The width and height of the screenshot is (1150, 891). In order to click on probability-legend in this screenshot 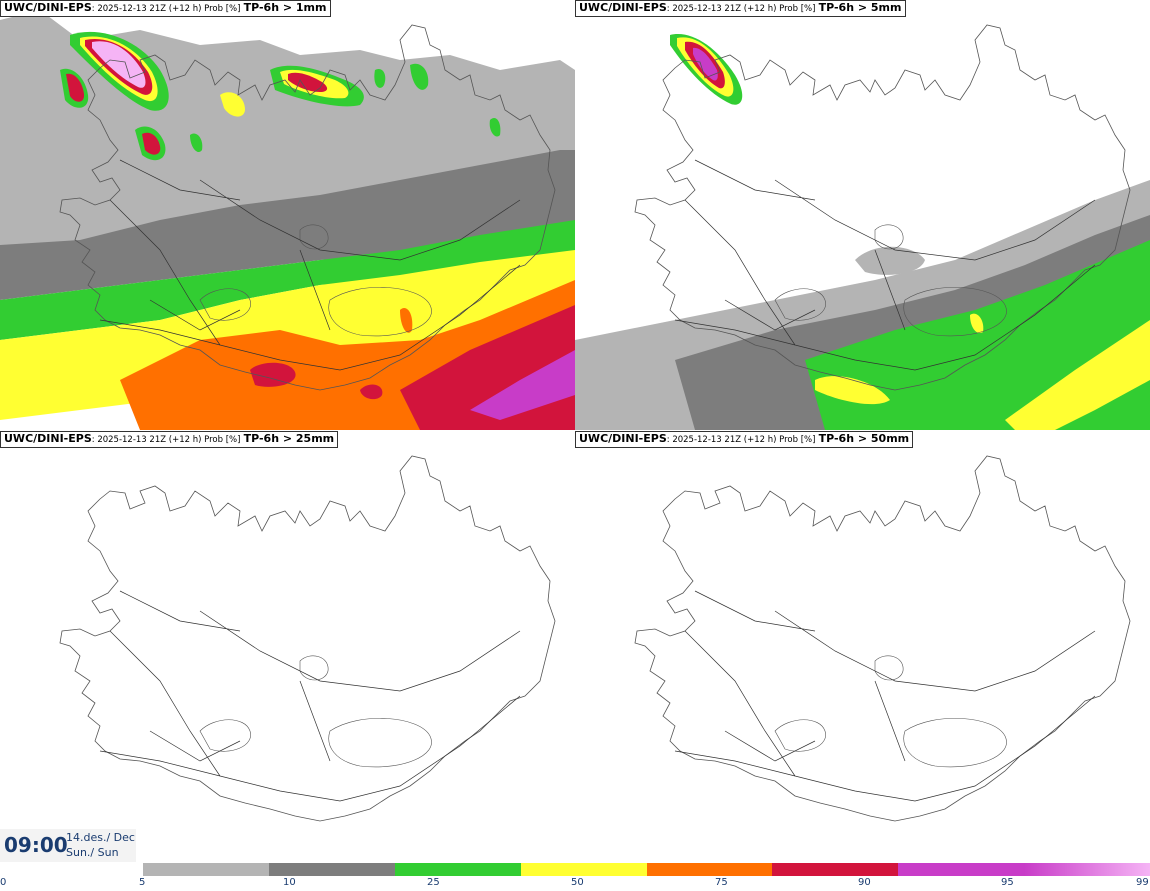, I will do `click(646, 869)`.